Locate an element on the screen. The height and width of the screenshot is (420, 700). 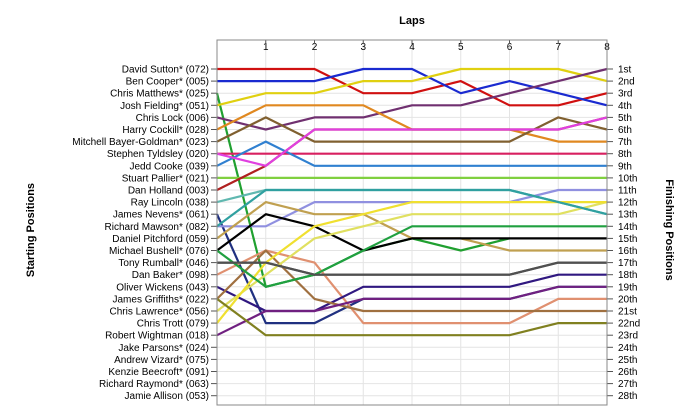
driver-label: Andrew Vizard* (075) is located at coordinates (161, 360).